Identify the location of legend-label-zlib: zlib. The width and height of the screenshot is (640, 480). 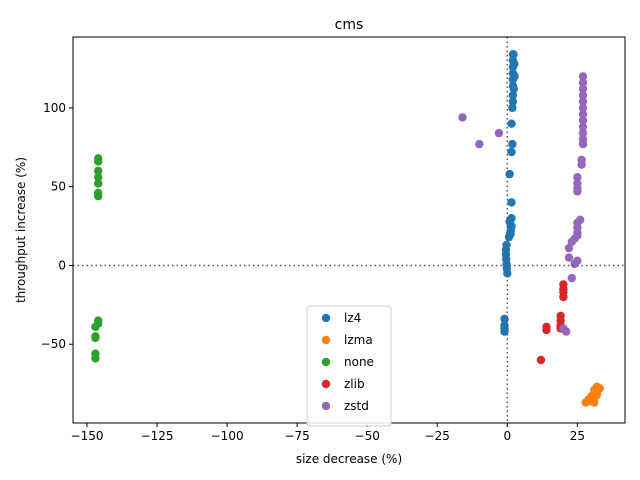
(354, 384).